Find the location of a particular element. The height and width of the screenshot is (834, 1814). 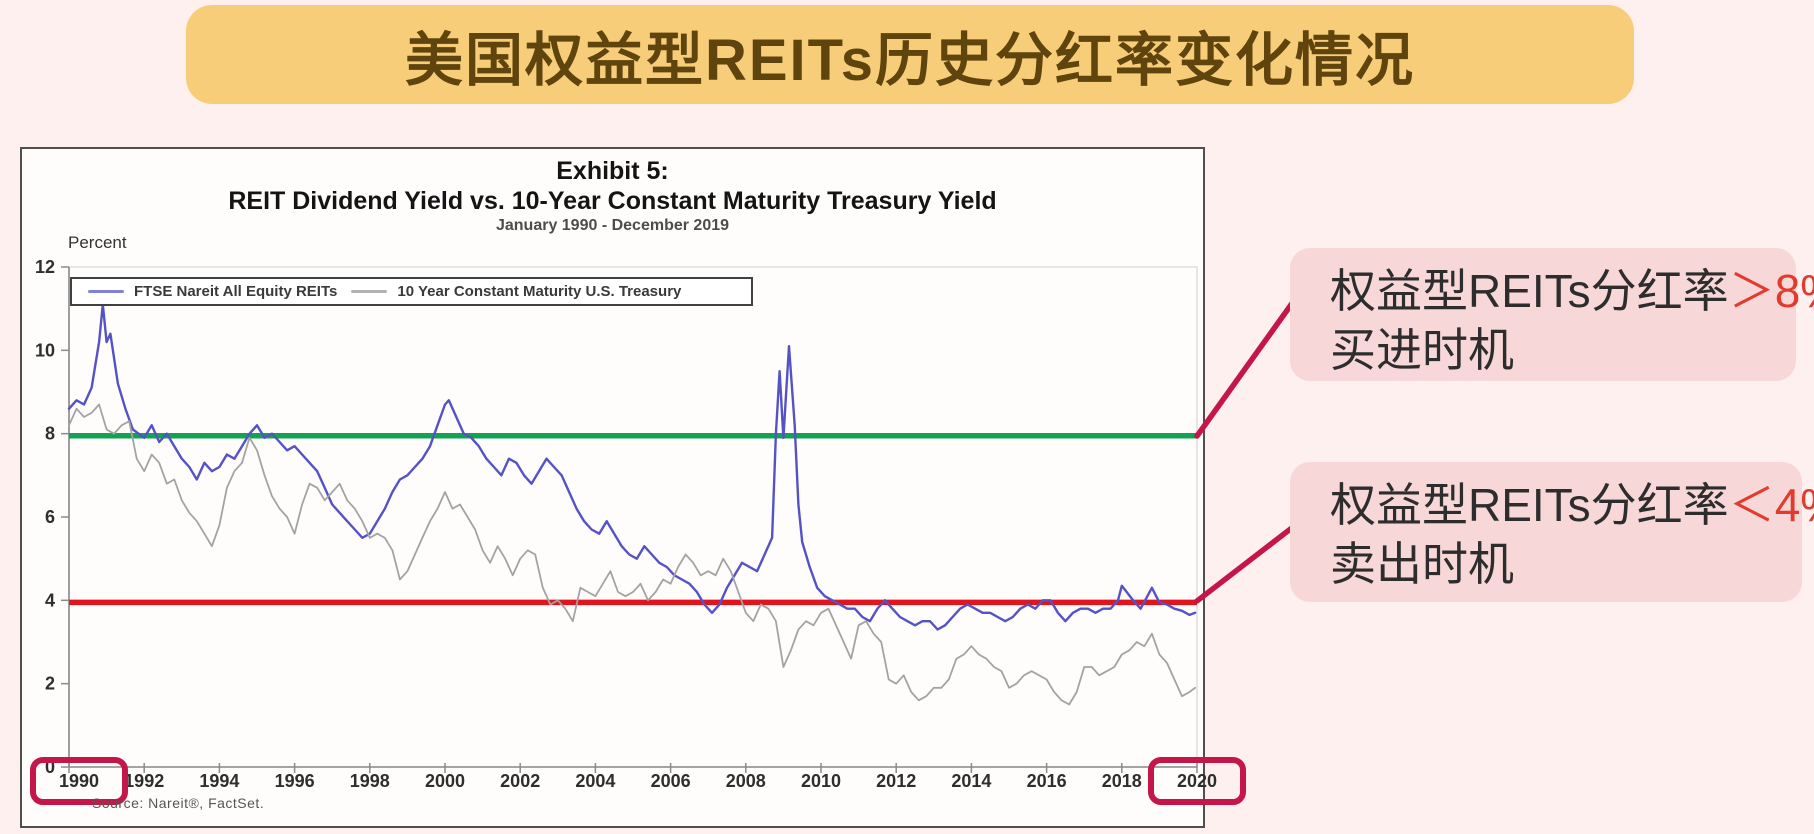

x-tick-label: 1990 is located at coordinates (79, 781).